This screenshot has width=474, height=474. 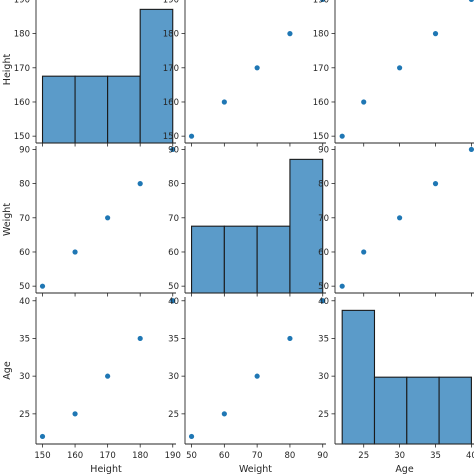 What do you see at coordinates (173, 456) in the screenshot?
I see `x-tick-label: 190` at bounding box center [173, 456].